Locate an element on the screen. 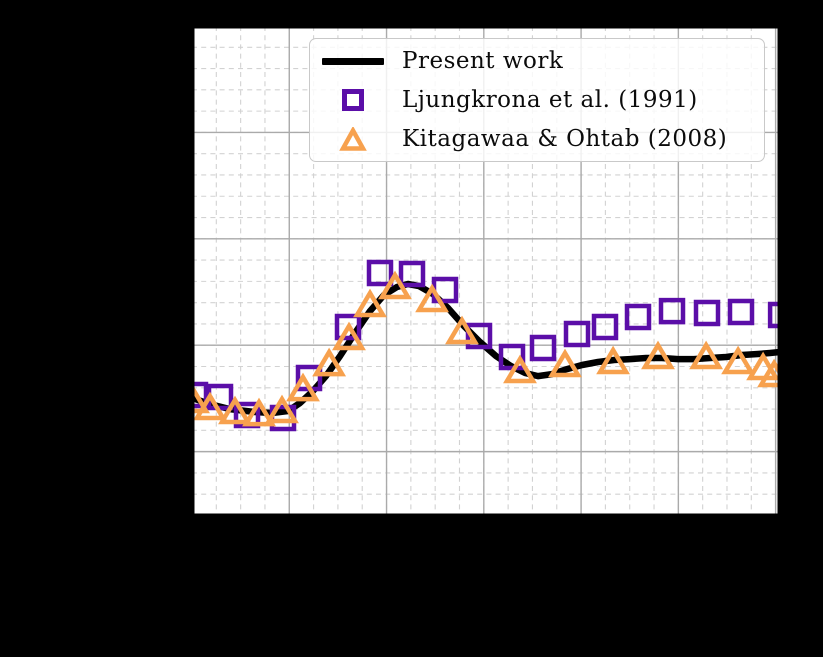 Image resolution: width=823 pixels, height=657 pixels. triangle-marker-icon is located at coordinates (353, 138).